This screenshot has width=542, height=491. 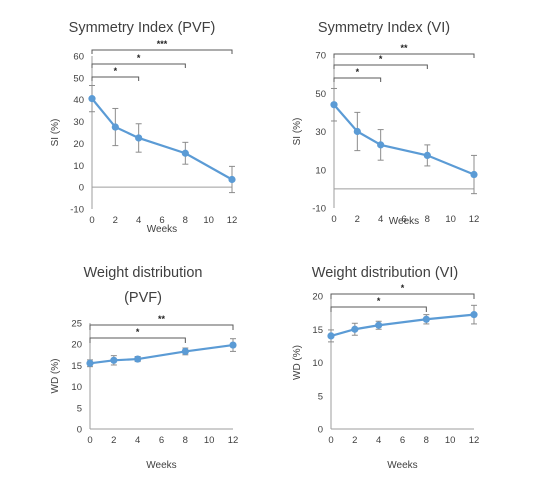 What do you see at coordinates (319, 209) in the screenshot?
I see `y-tick-label: -10` at bounding box center [319, 209].